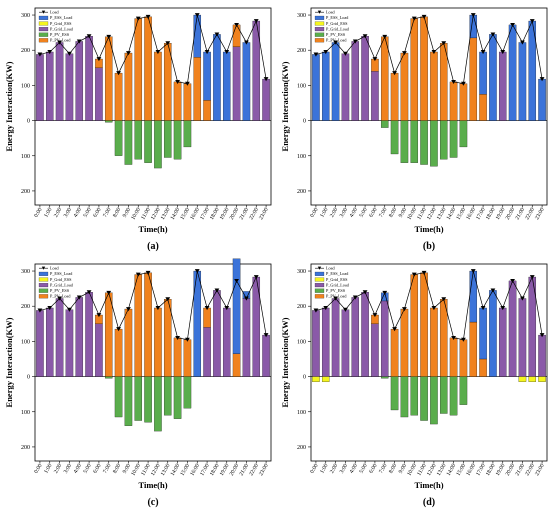 The height and width of the screenshot is (511, 550). I want to click on x-tick-label: 11:00, so click(422, 214).